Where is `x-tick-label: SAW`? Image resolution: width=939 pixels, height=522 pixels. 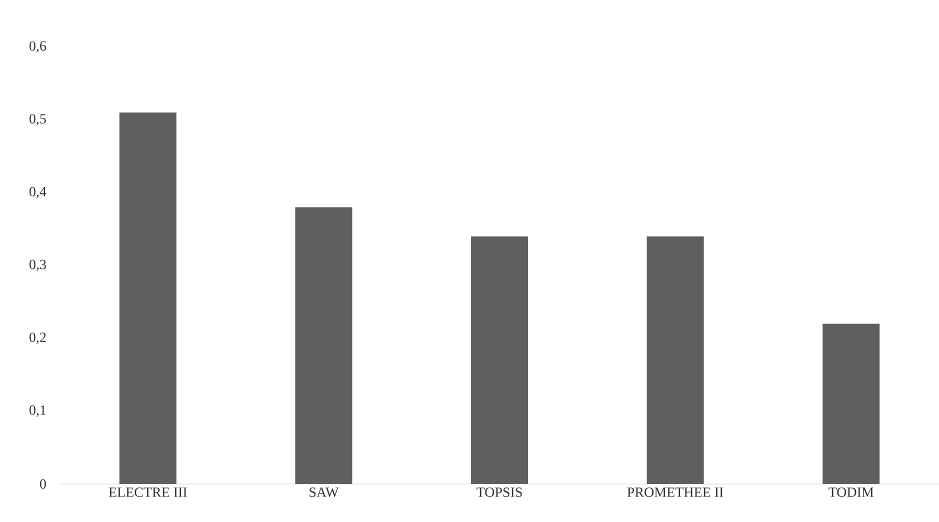 x-tick-label: SAW is located at coordinates (324, 493).